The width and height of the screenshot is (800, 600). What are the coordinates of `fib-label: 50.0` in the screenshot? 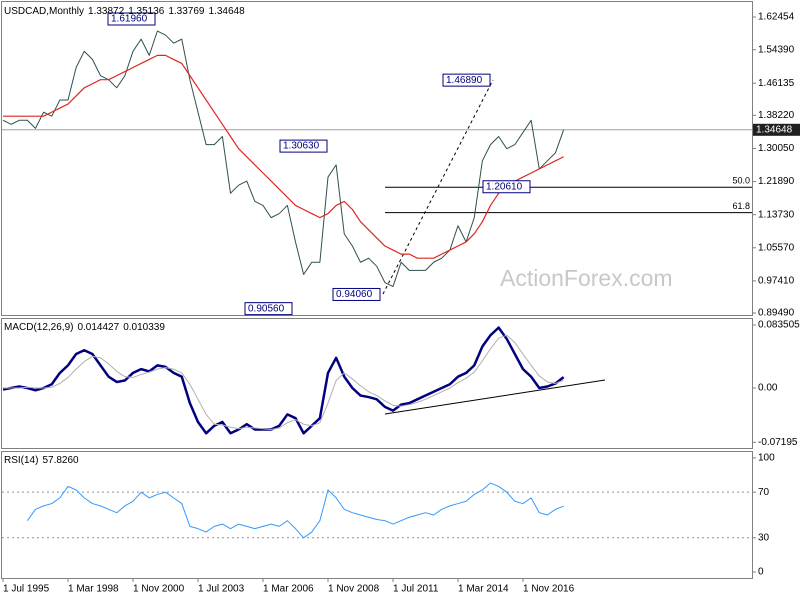 It's located at (741, 181).